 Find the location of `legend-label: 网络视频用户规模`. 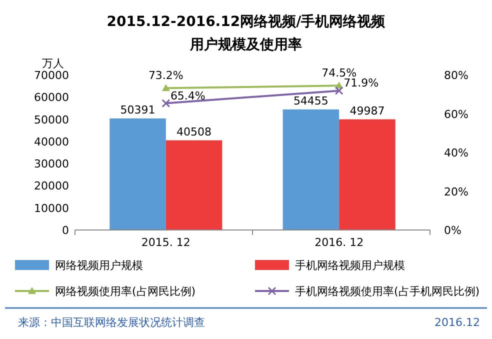

legend-label: 网络视频用户规模 is located at coordinates (99, 265).